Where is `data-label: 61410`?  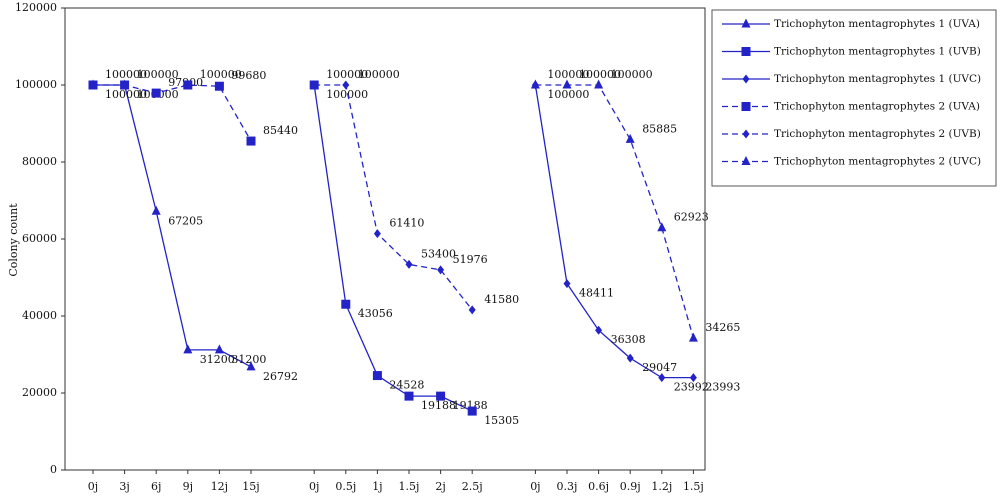
data-label: 61410 is located at coordinates (406, 223).